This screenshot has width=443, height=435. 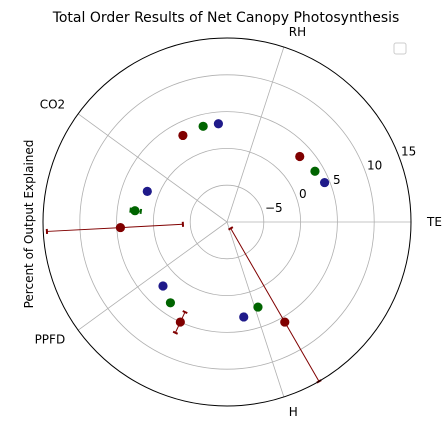 I want to click on category-label-co2: CO2, so click(x=52, y=104).